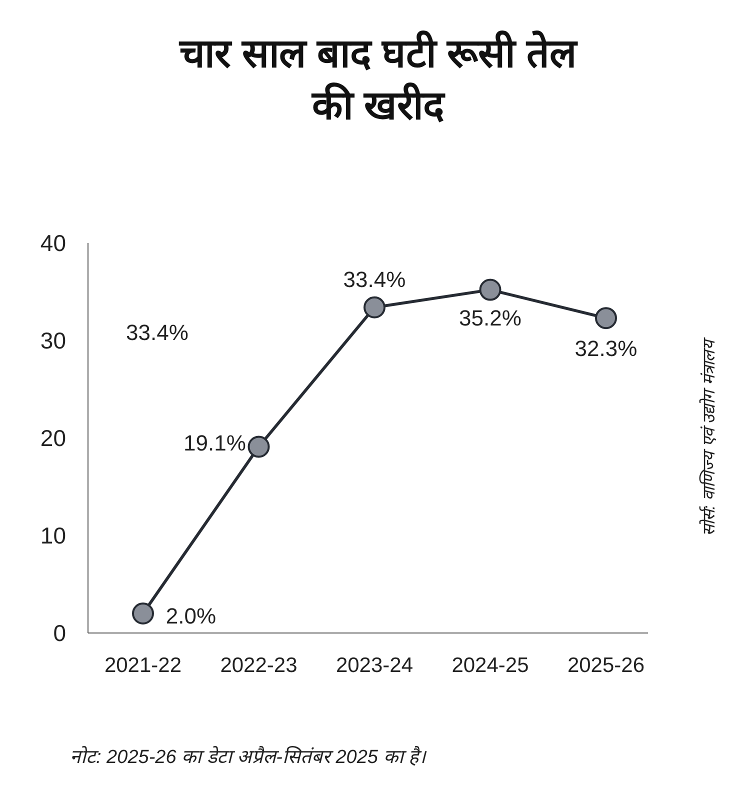 This screenshot has width=730, height=798. What do you see at coordinates (191, 615) in the screenshot?
I see `data-label: 2.0%` at bounding box center [191, 615].